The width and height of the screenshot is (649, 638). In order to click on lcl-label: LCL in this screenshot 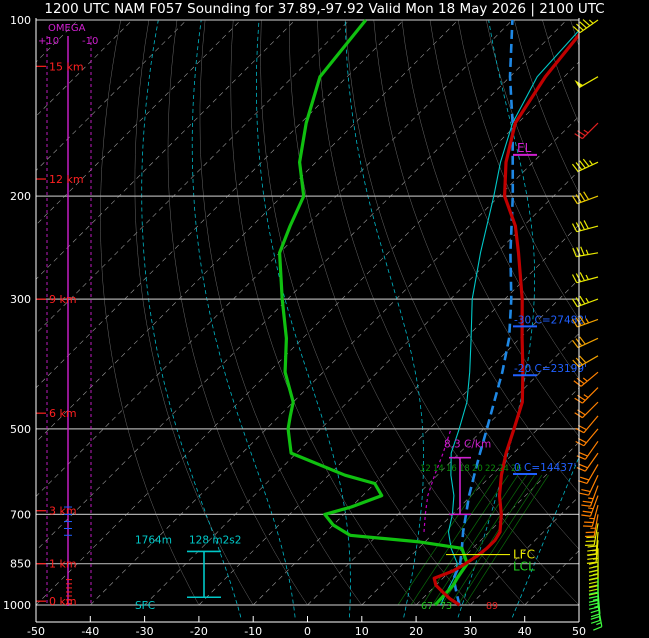, I will do `click(524, 567)`.